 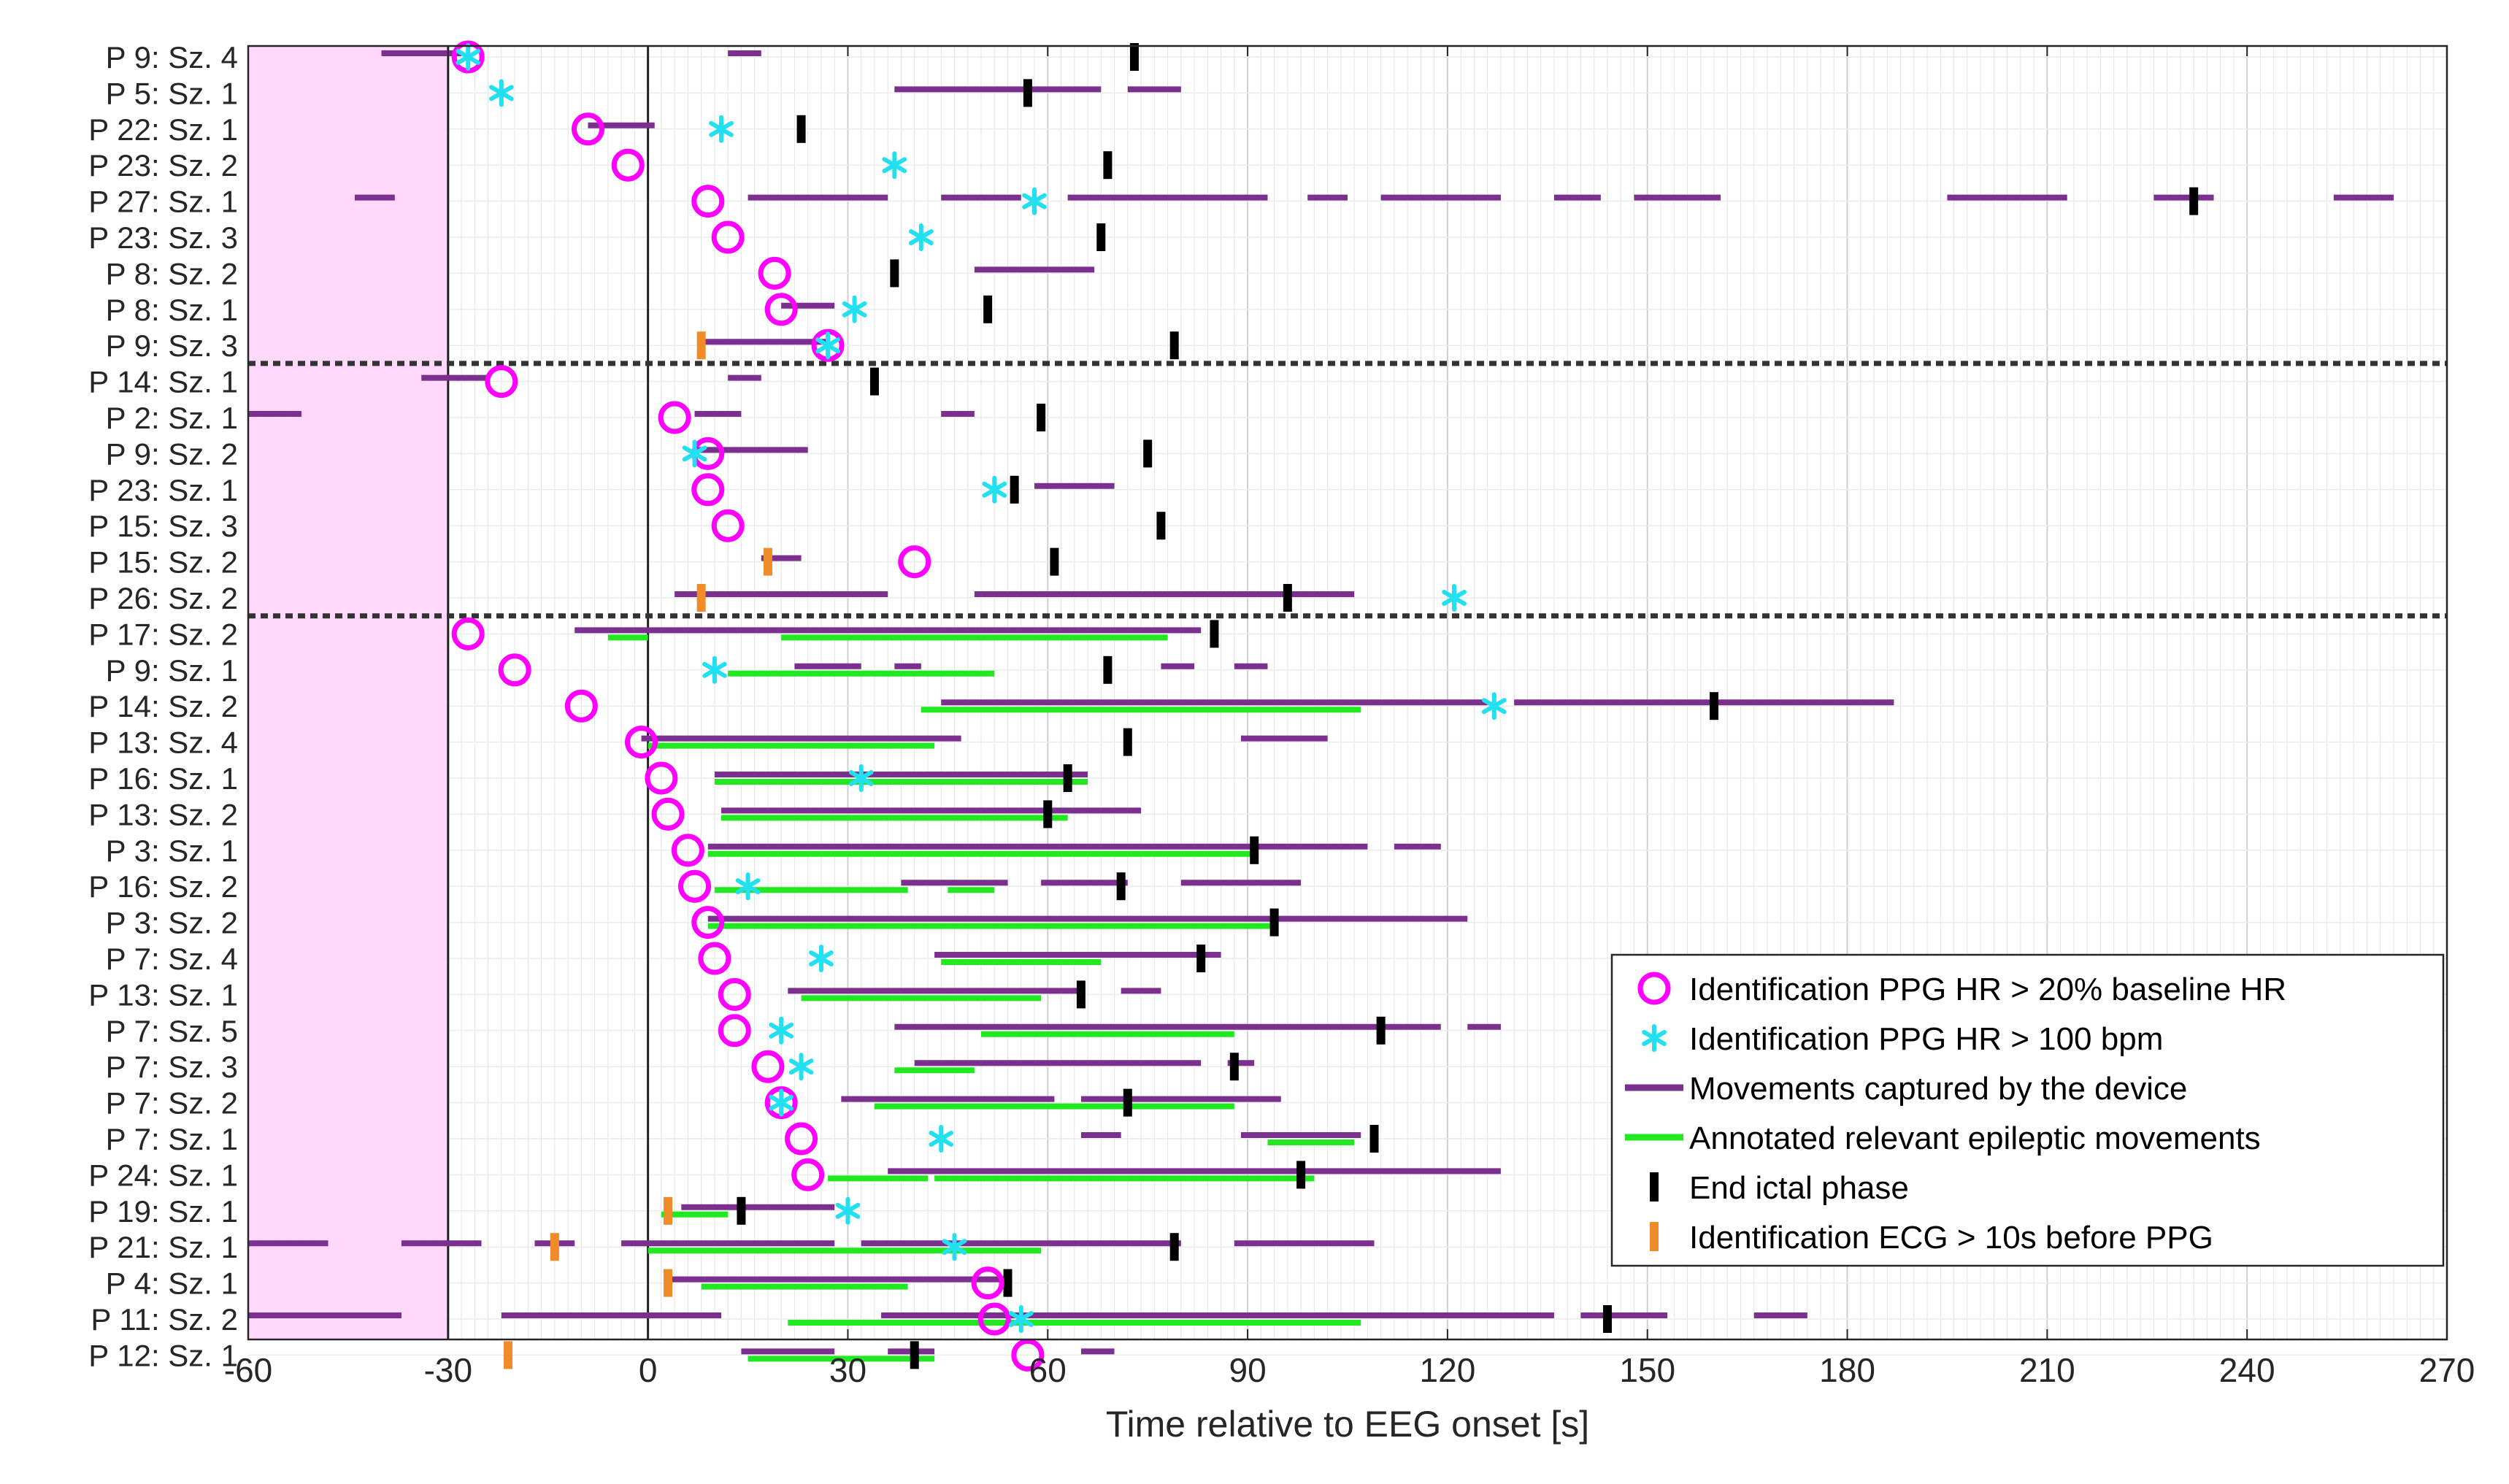 I want to click on legend-item: Annotated relevant epileptic movements, so click(x=1943, y=1138).